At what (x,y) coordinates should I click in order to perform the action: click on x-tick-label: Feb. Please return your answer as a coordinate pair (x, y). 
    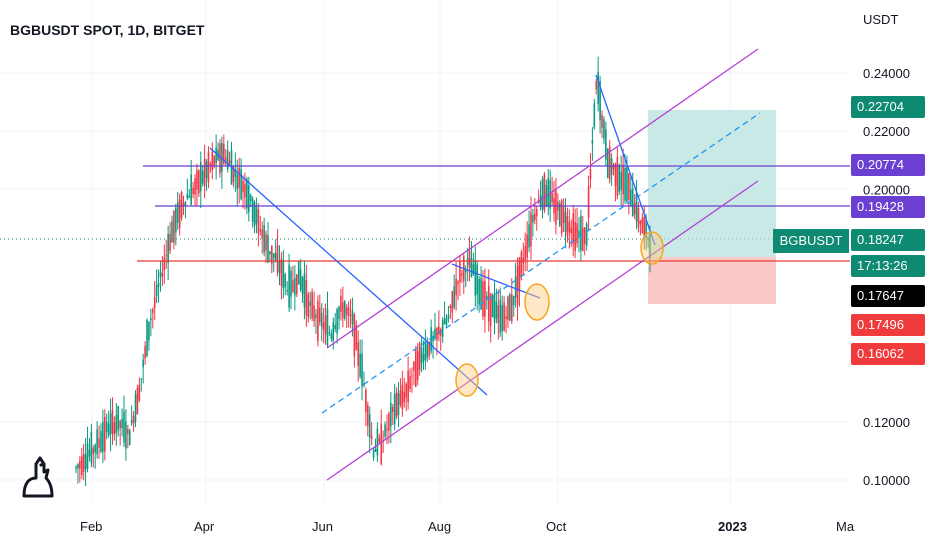
    Looking at the image, I should click on (91, 526).